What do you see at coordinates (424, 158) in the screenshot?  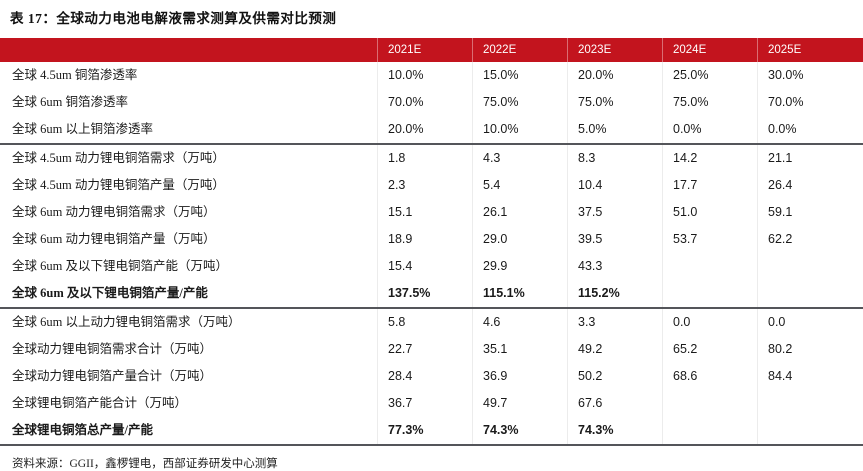 I see `cell-value: 1.8` at bounding box center [424, 158].